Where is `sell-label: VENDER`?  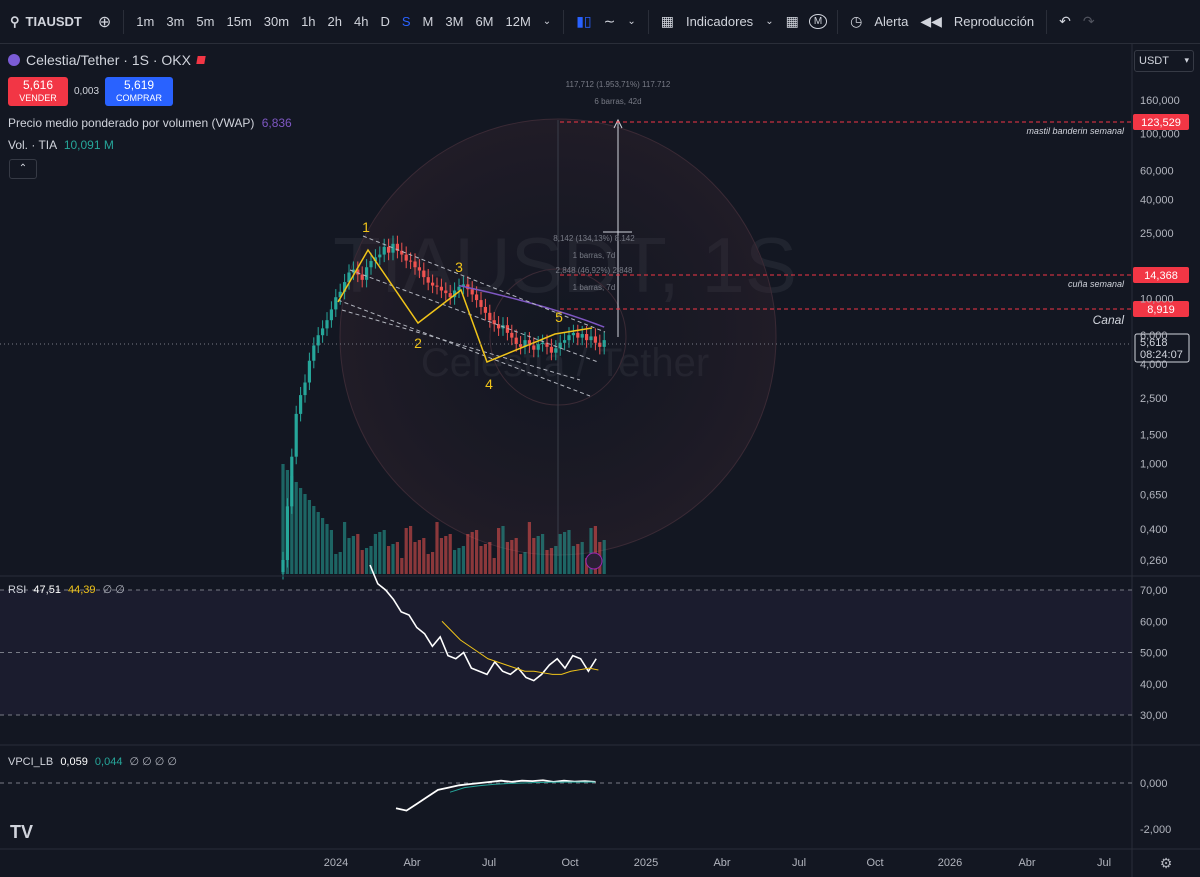 sell-label: VENDER is located at coordinates (38, 98).